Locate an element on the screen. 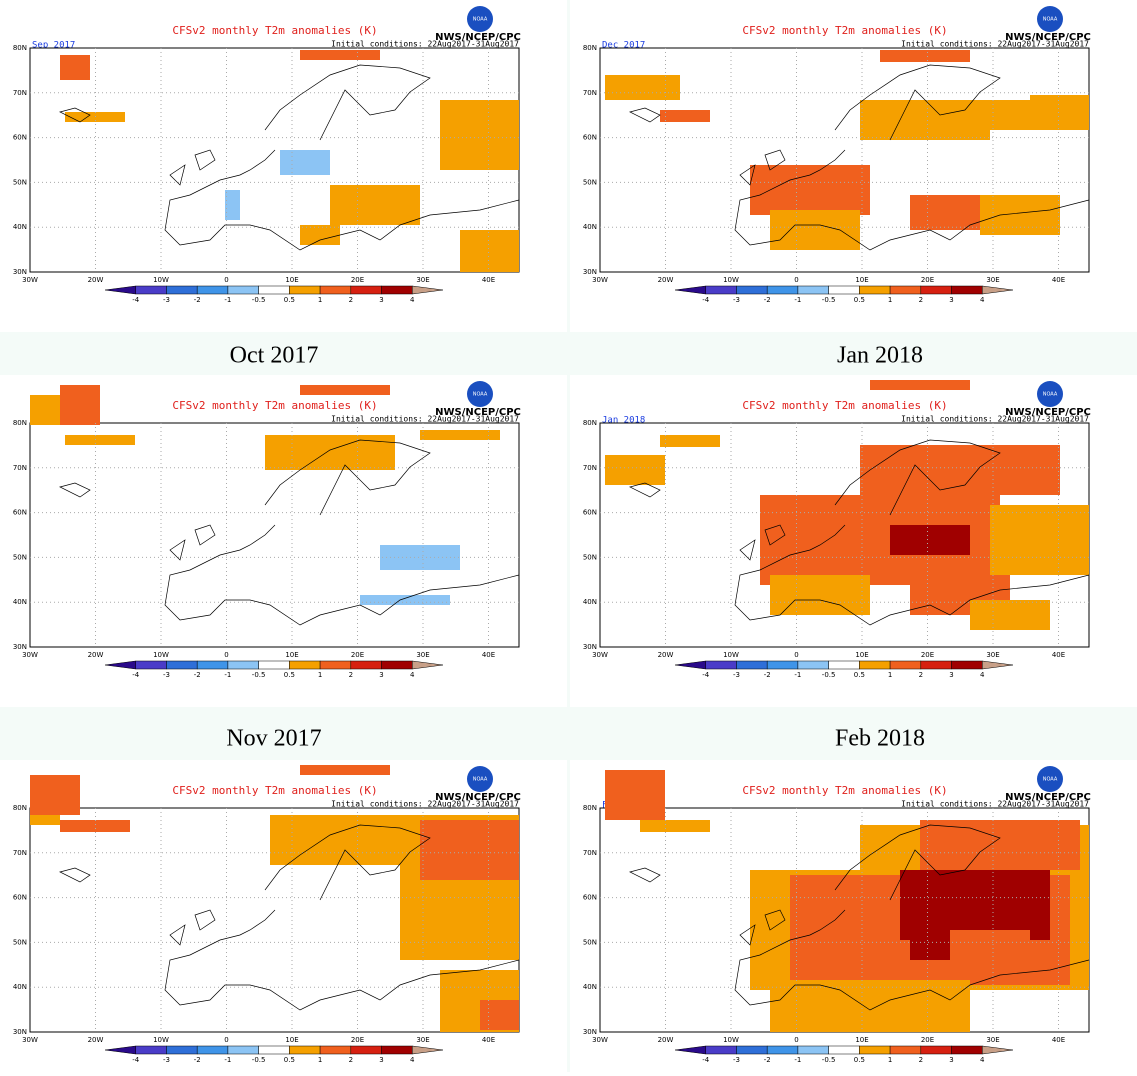  colorbar-label: 3 is located at coordinates (951, 300).